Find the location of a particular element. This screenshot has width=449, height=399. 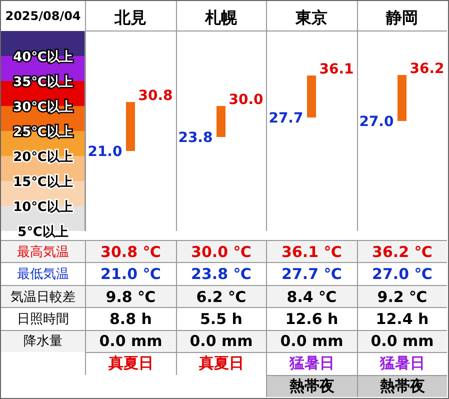

x-tick-label: 静岡 is located at coordinates (401, 17).